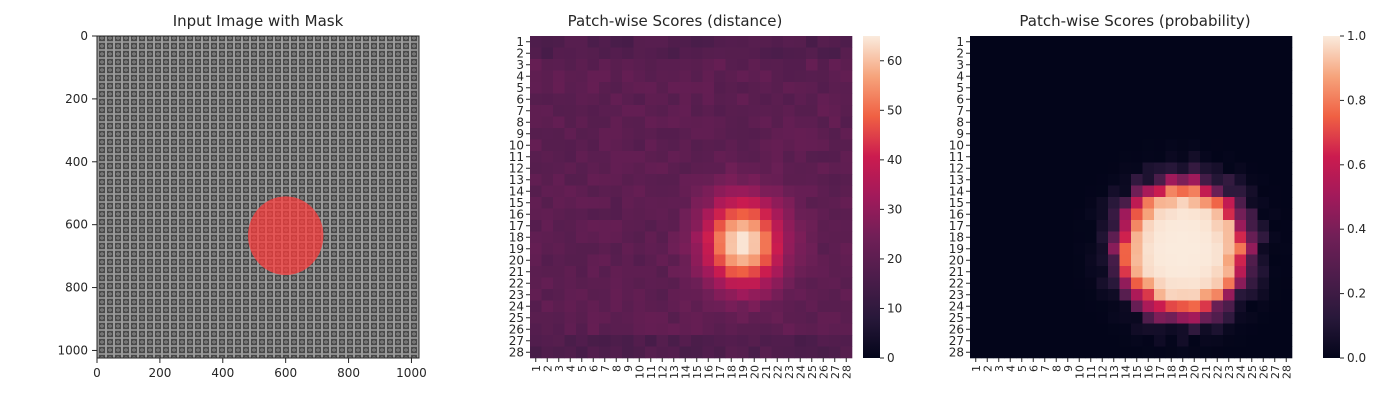 The height and width of the screenshot is (400, 1400). I want to click on row-tick-label: 3, so click(520, 65).